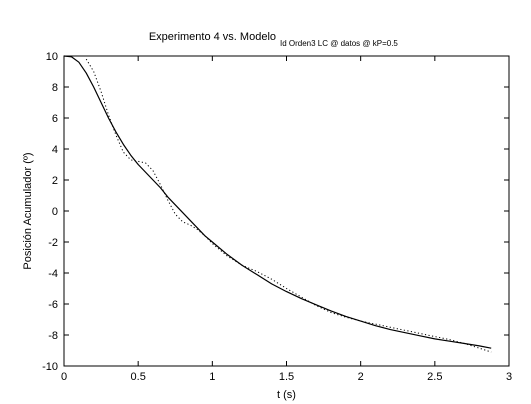 The height and width of the screenshot is (404, 531). I want to click on x-tick-label: 2, so click(361, 377).